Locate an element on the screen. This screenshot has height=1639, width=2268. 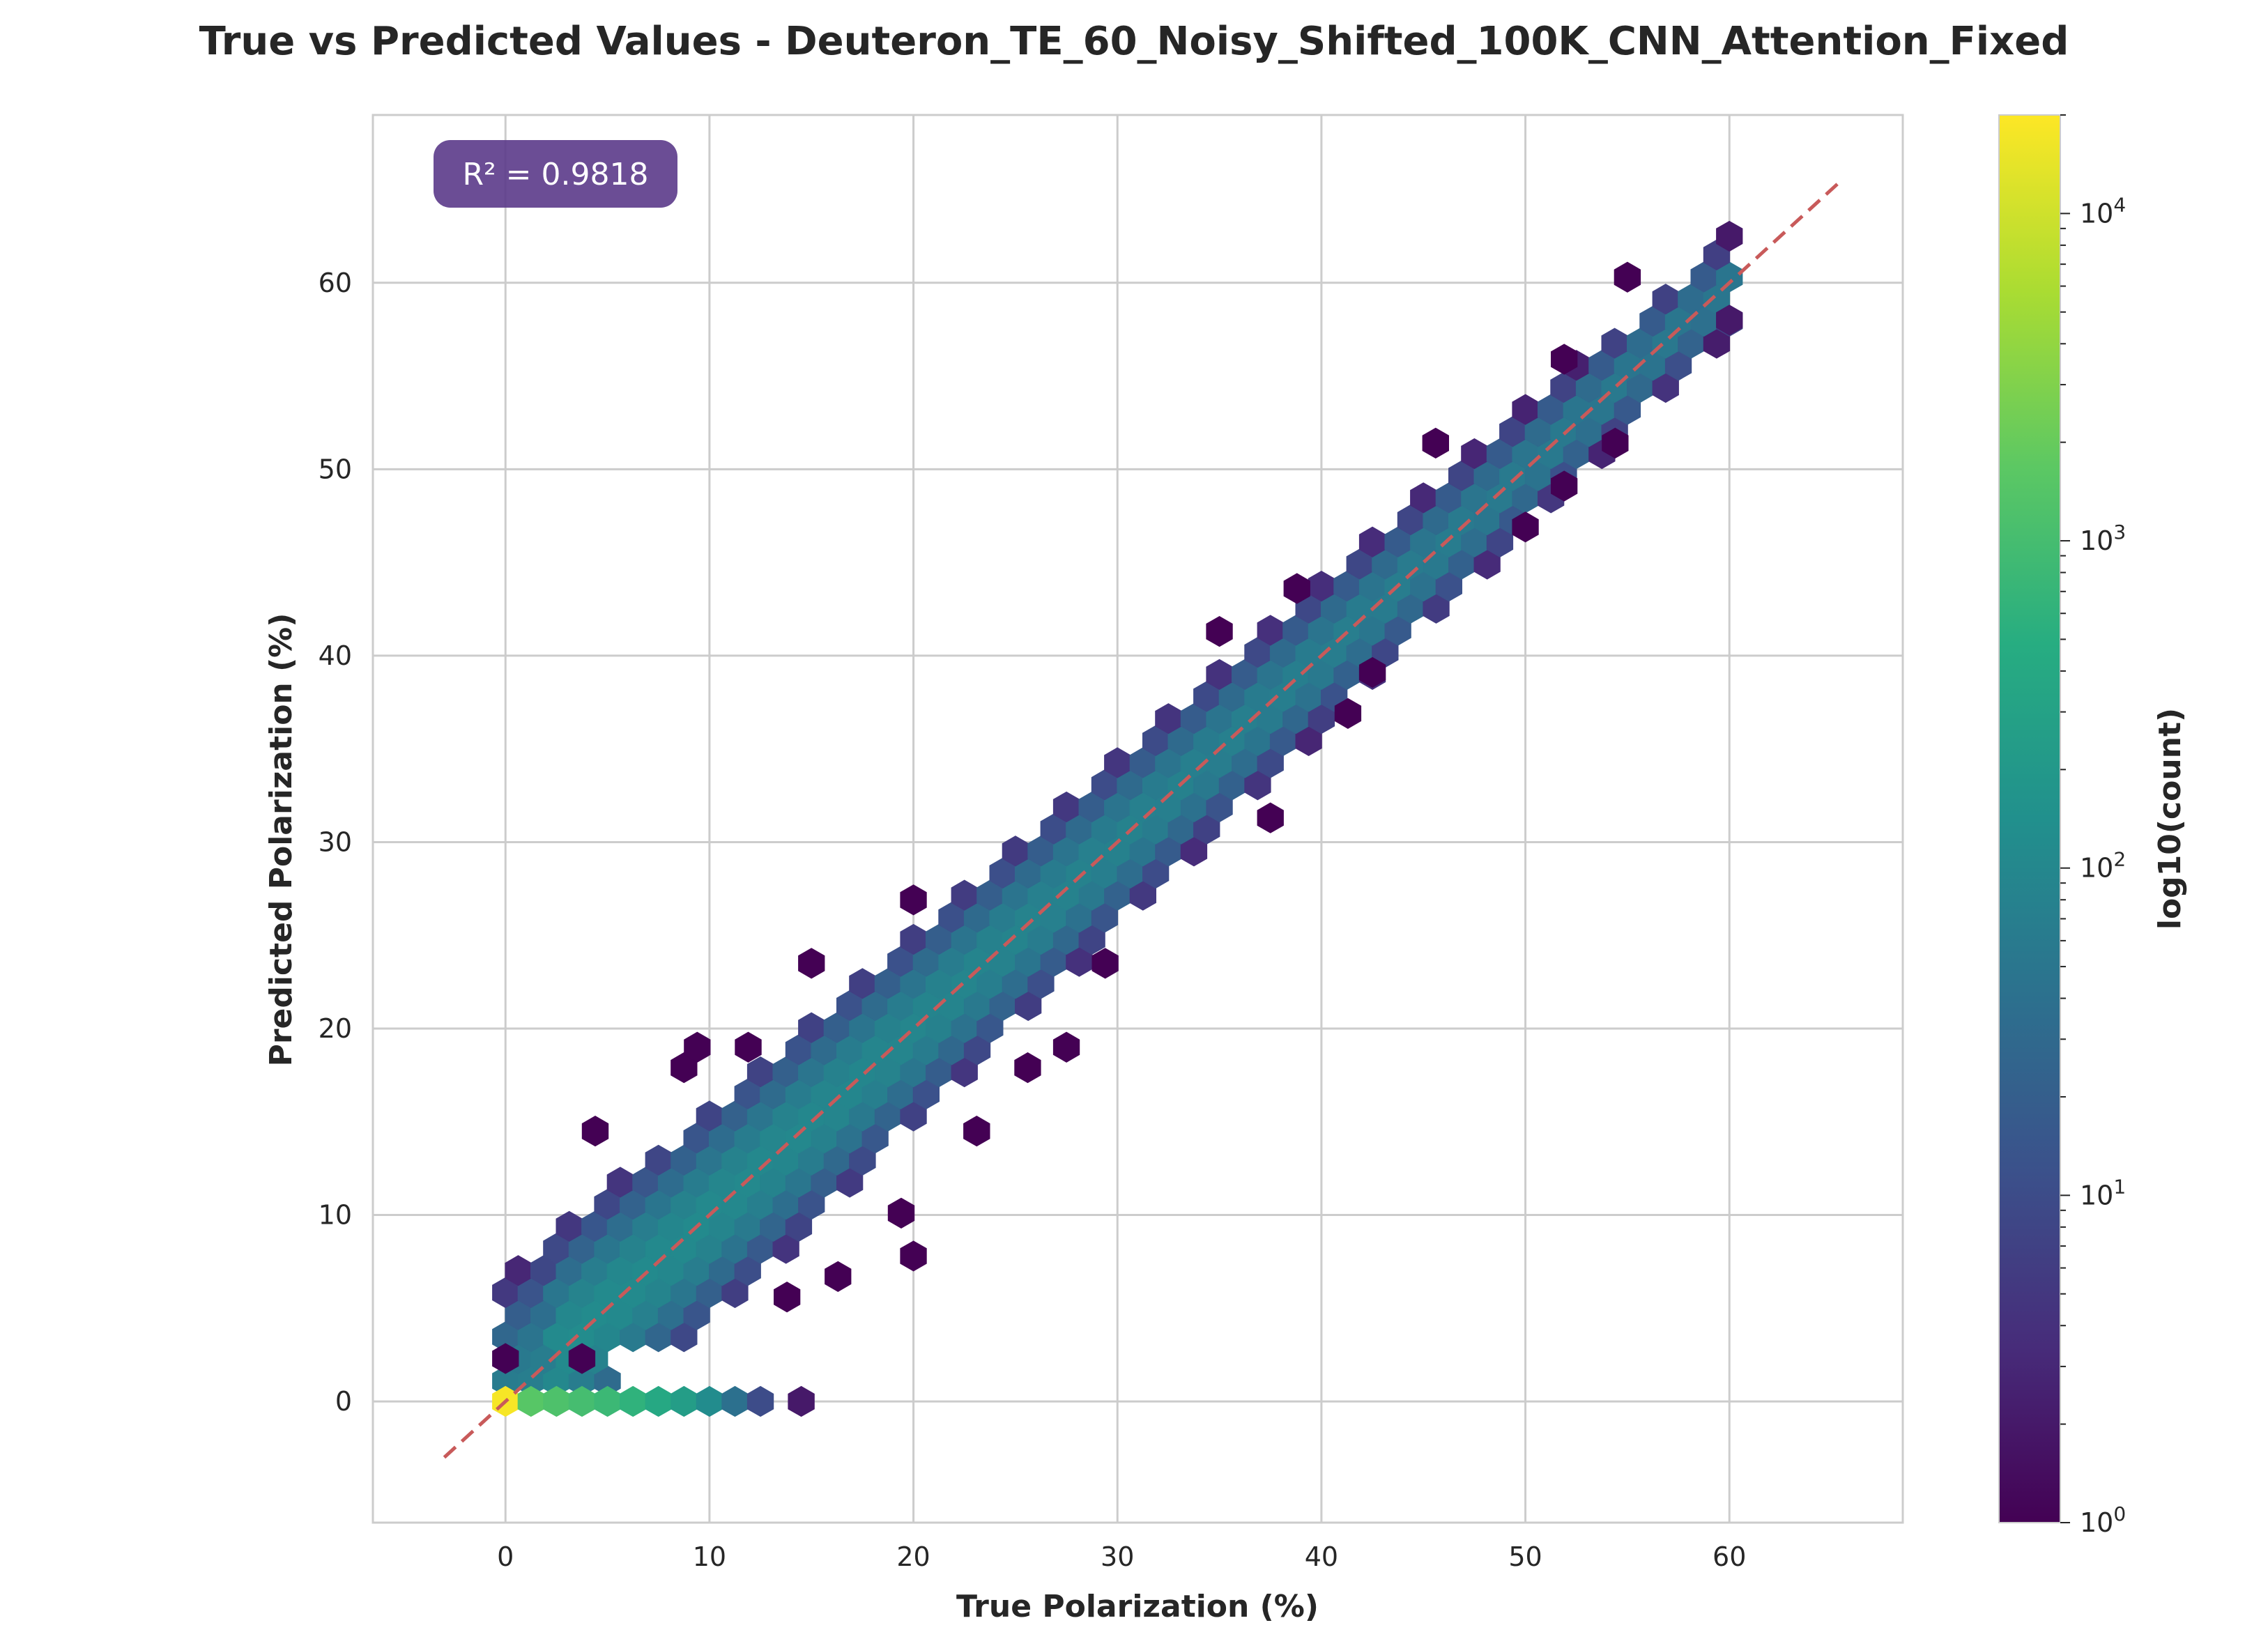
colorbar-tick-label: 10⁰ is located at coordinates (2103, 1520).